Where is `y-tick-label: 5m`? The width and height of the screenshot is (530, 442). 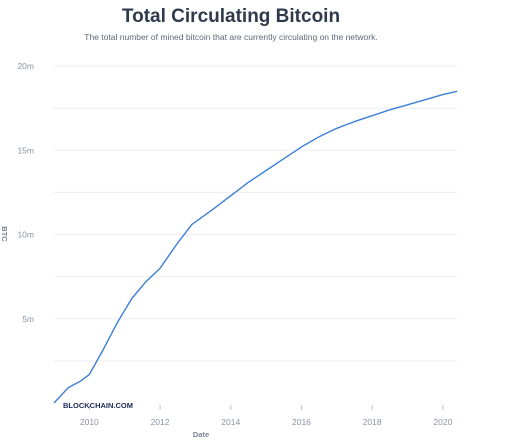 y-tick-label: 5m is located at coordinates (28, 319).